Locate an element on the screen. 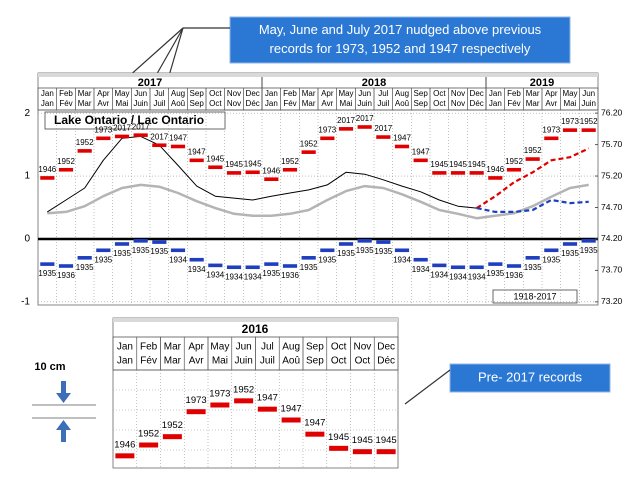 The width and height of the screenshot is (640, 480). callout-box is located at coordinates (400, 40).